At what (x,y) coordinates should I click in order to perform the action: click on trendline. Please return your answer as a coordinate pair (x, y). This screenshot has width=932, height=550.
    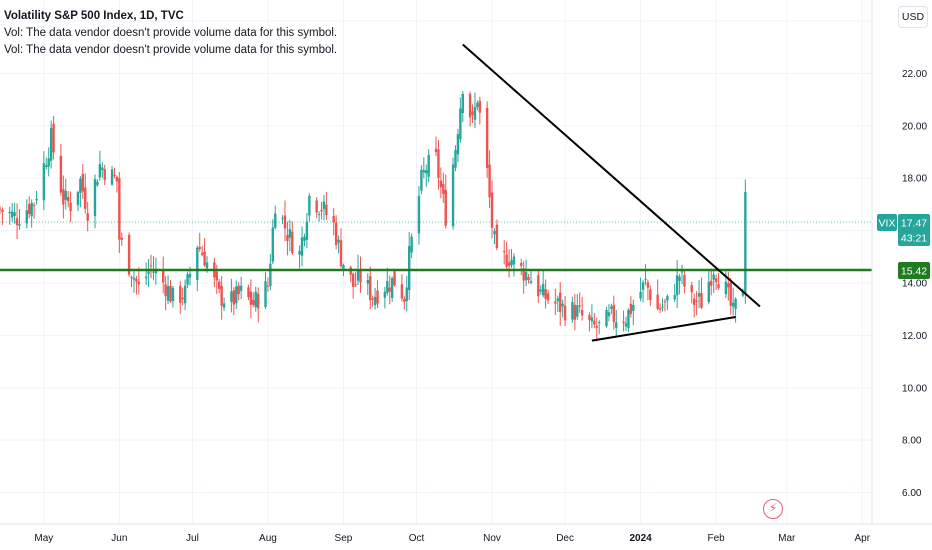
    Looking at the image, I should click on (663, 329).